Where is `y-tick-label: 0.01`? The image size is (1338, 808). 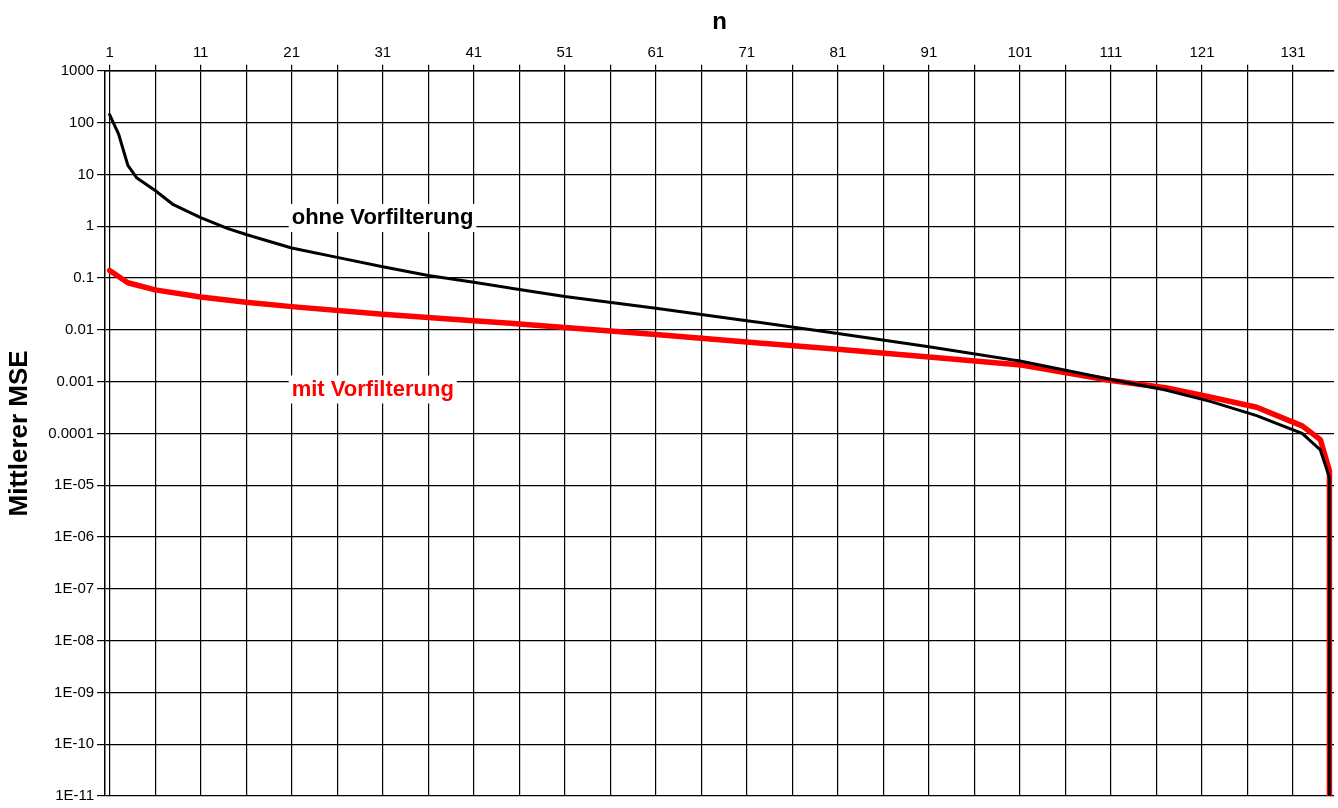
y-tick-label: 0.01 is located at coordinates (79, 328).